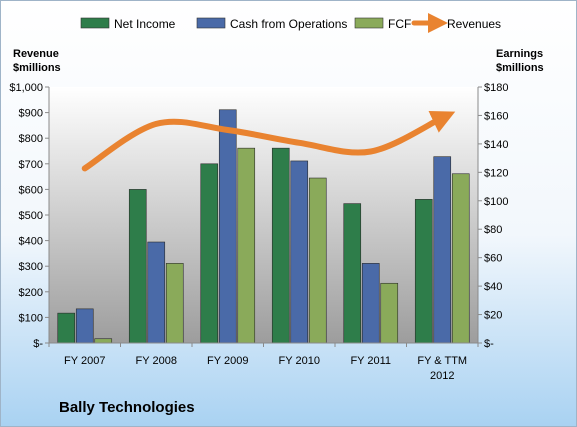 This screenshot has width=577, height=427. I want to click on left-tick-label: $800, so click(31, 139).